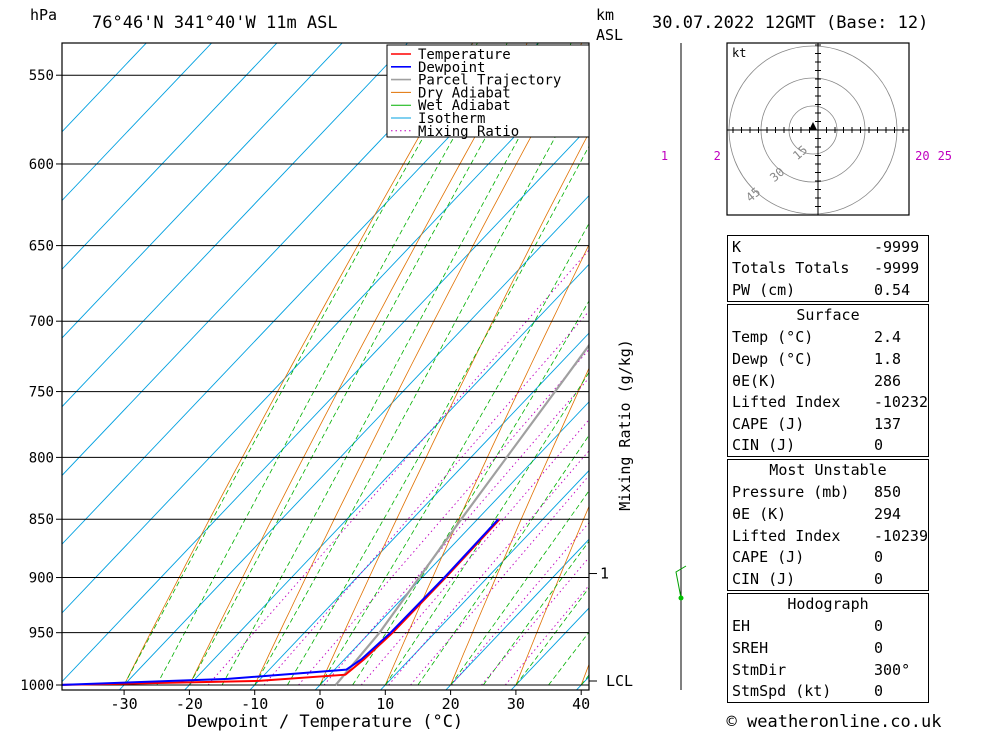 The image size is (1000, 733). I want to click on surface-label: Dewp (°C), so click(773, 358).